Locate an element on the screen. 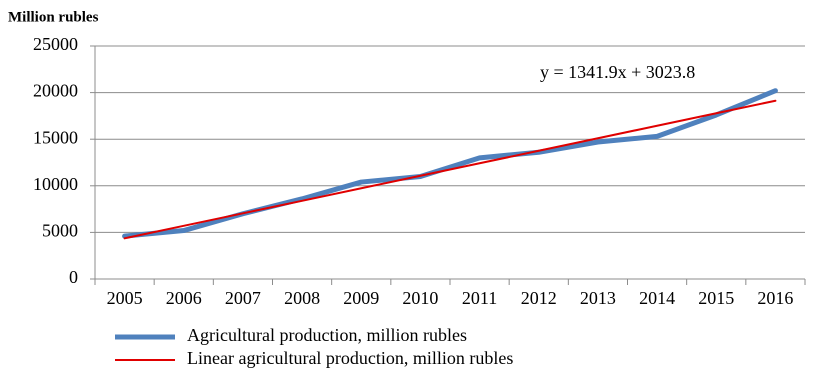 Image resolution: width=820 pixels, height=378 pixels. x-tick-label: 2013 is located at coordinates (598, 298).